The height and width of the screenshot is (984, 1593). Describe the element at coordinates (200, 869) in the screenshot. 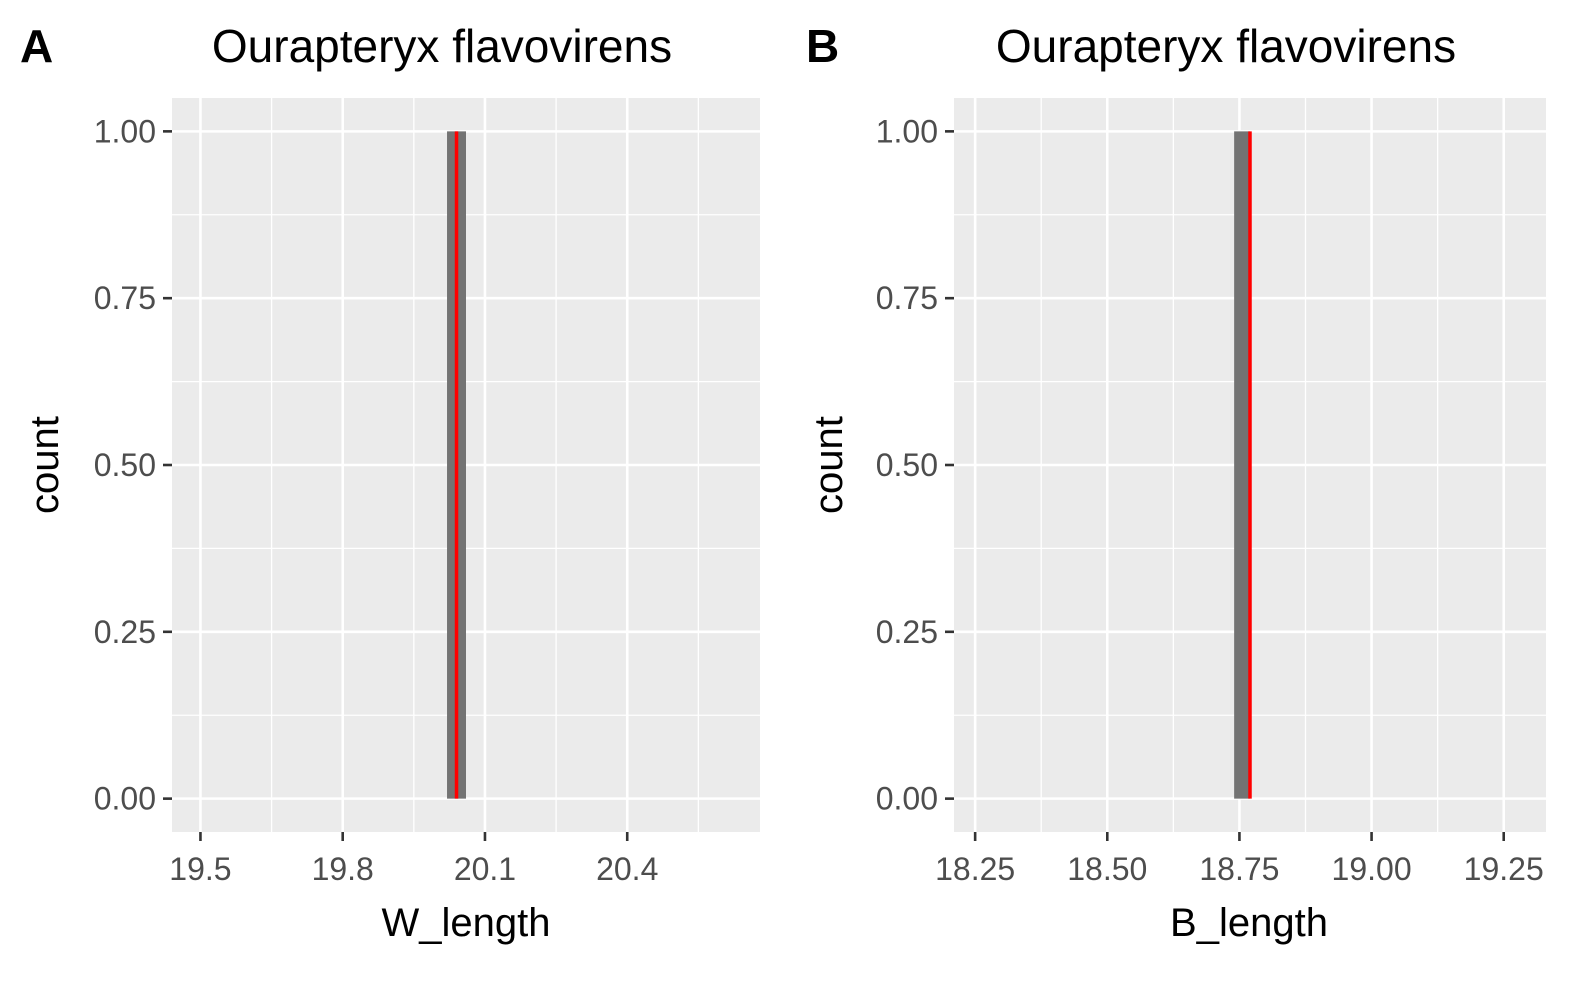

I see `x-tick-label: 19.5` at that location.